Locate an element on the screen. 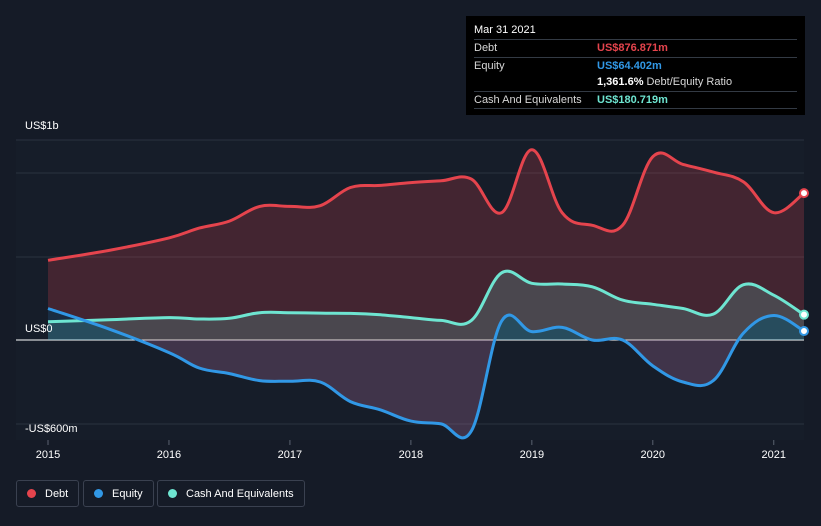 This screenshot has width=821, height=526. x-tick-label: 2016 is located at coordinates (169, 455).